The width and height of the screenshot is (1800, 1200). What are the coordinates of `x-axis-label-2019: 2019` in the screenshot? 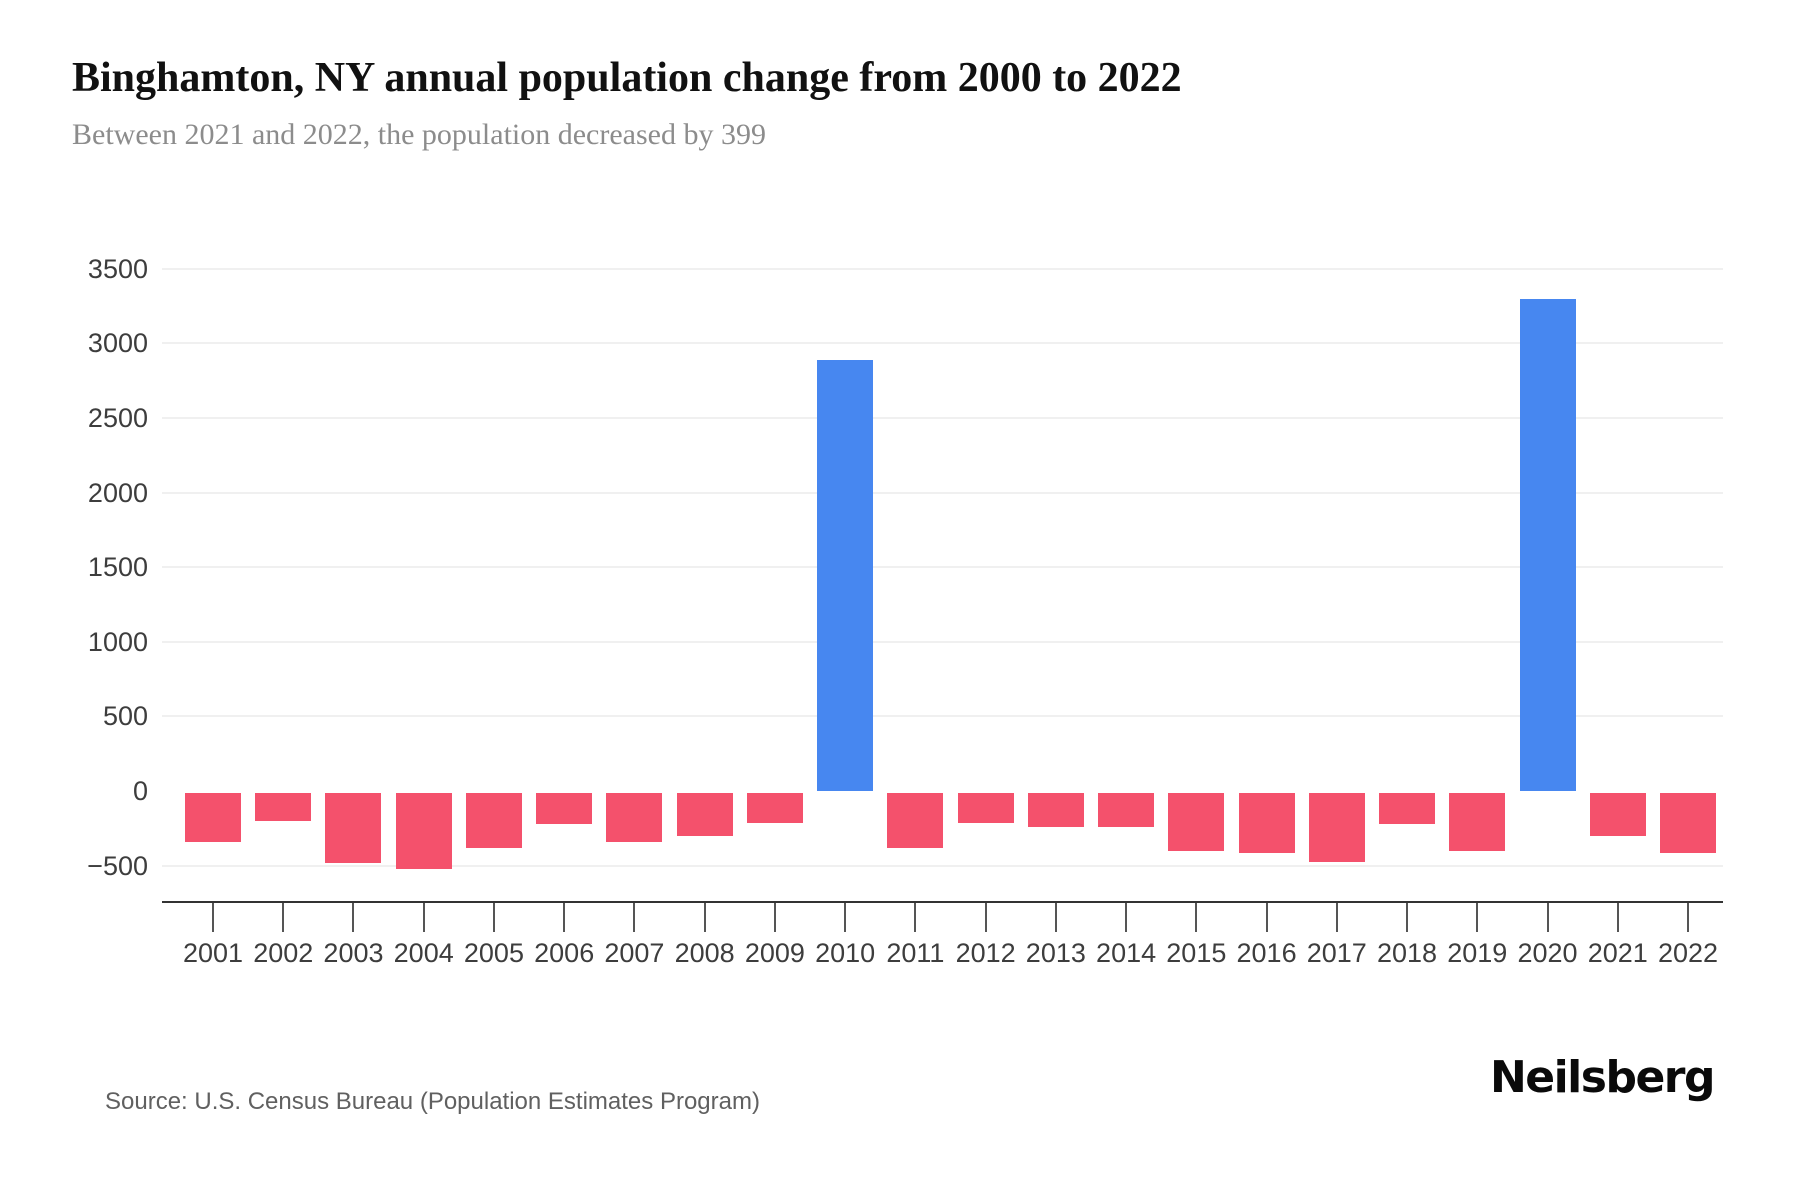 It's located at (1477, 953).